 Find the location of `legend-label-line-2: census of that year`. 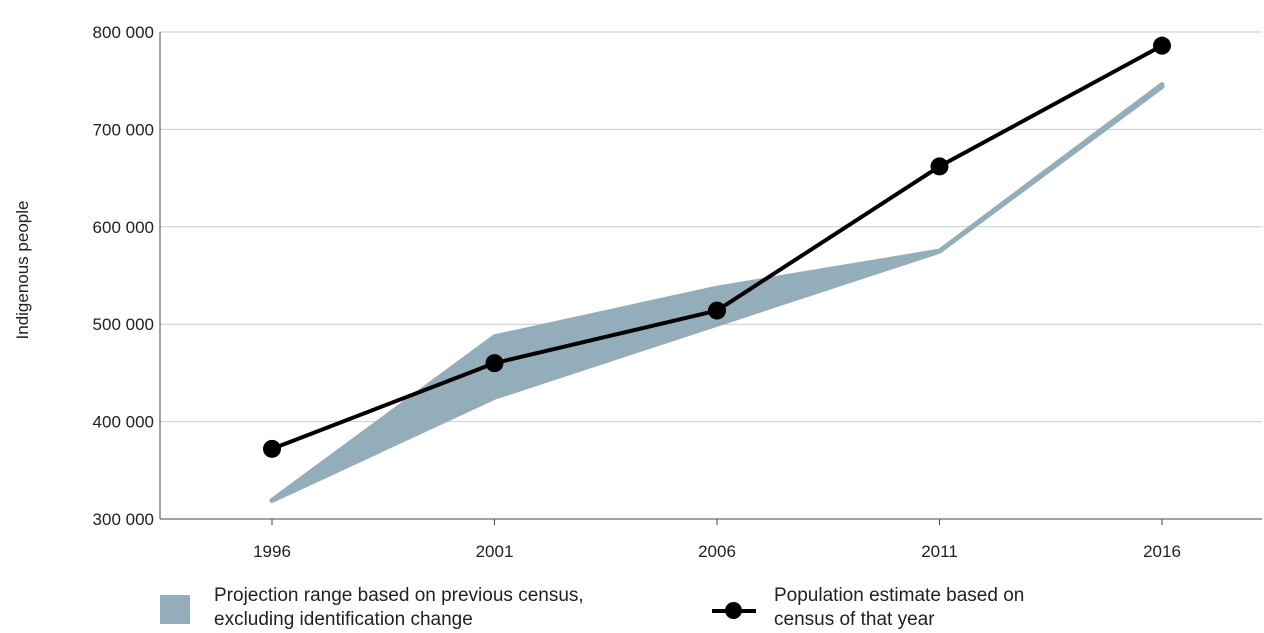

legend-label-line-2: census of that year is located at coordinates (854, 619).